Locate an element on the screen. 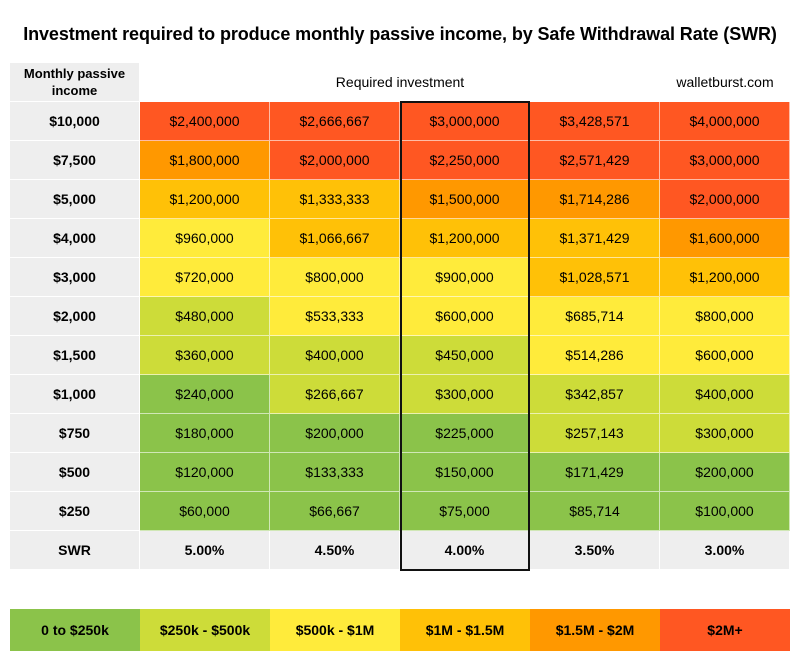 Image resolution: width=800 pixels, height=667 pixels. swr-column-label: 3.00% is located at coordinates (725, 550).